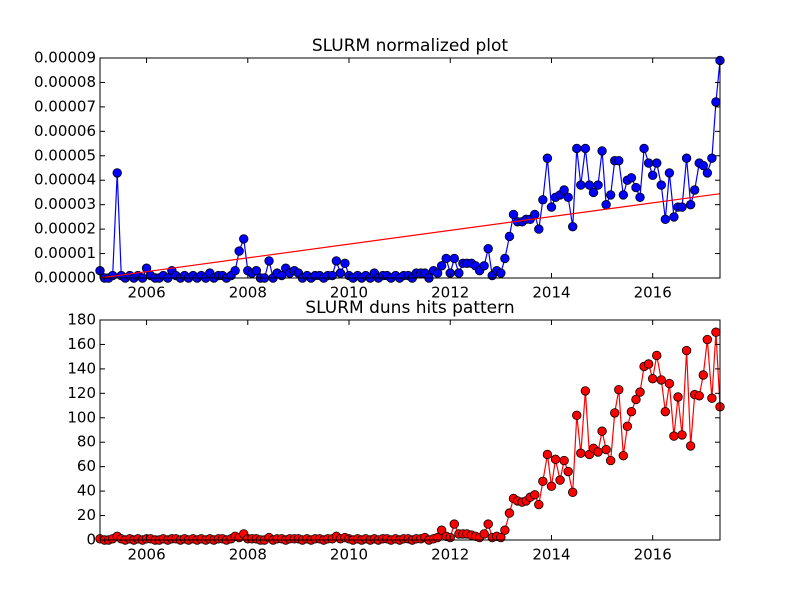  I want to click on chart-title: SLURM duns hits pattern, so click(409, 308).